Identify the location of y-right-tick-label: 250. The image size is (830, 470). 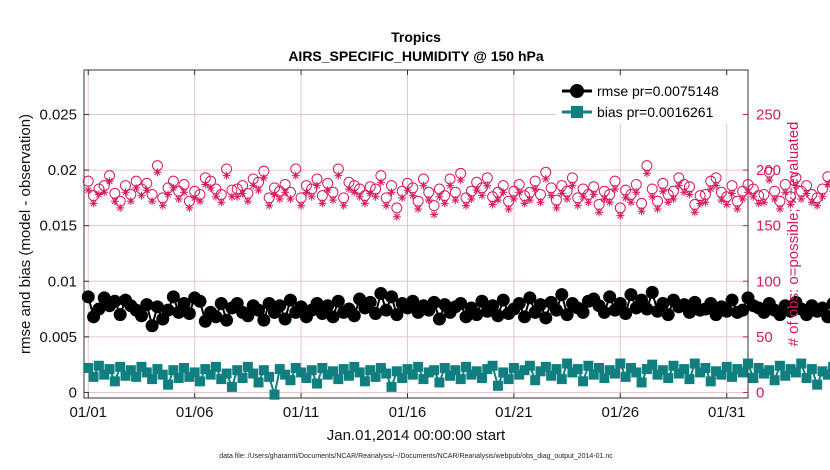
(768, 114).